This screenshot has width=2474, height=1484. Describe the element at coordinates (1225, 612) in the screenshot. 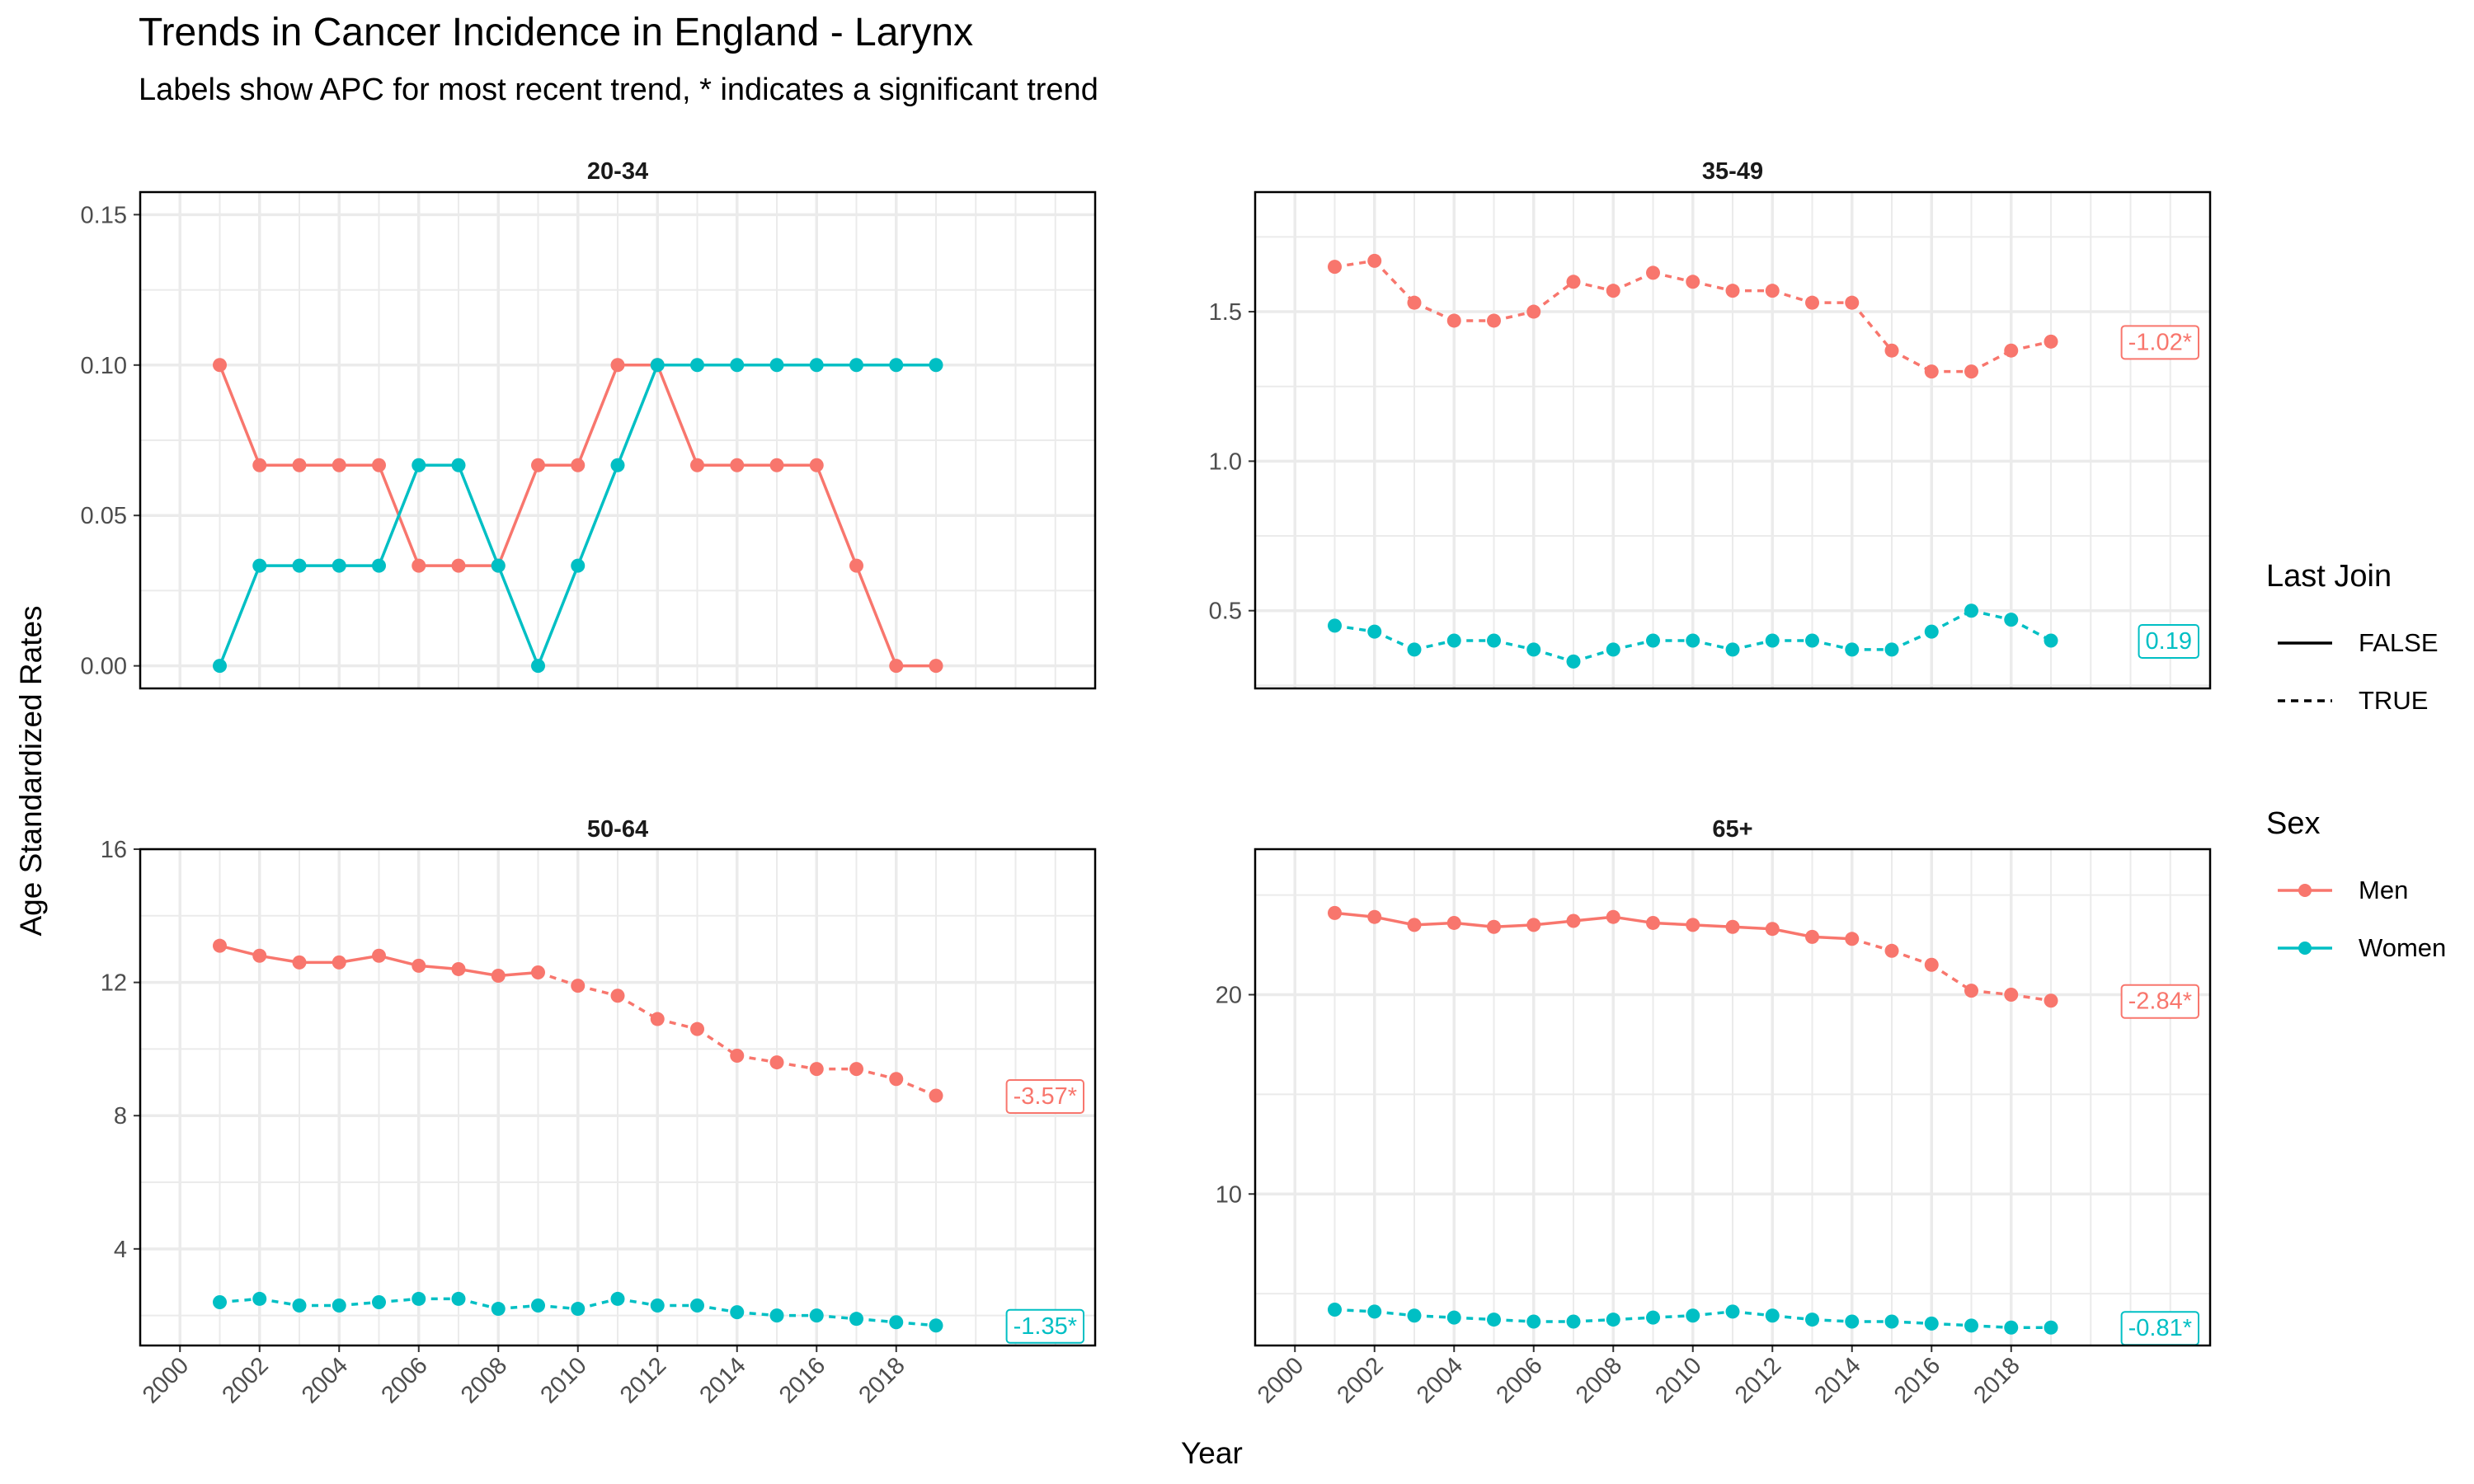

I see `y-tick-label: 0.5` at that location.